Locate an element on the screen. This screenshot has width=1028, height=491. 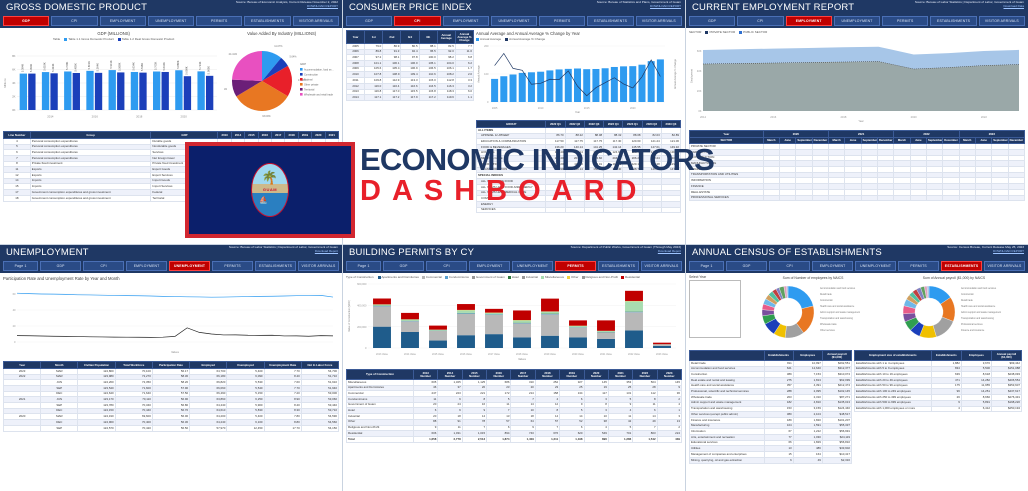
table-row: 2006 89.8 91.3 92.4 95.5 92.0 11.6 is located at coordinates (410, 52).